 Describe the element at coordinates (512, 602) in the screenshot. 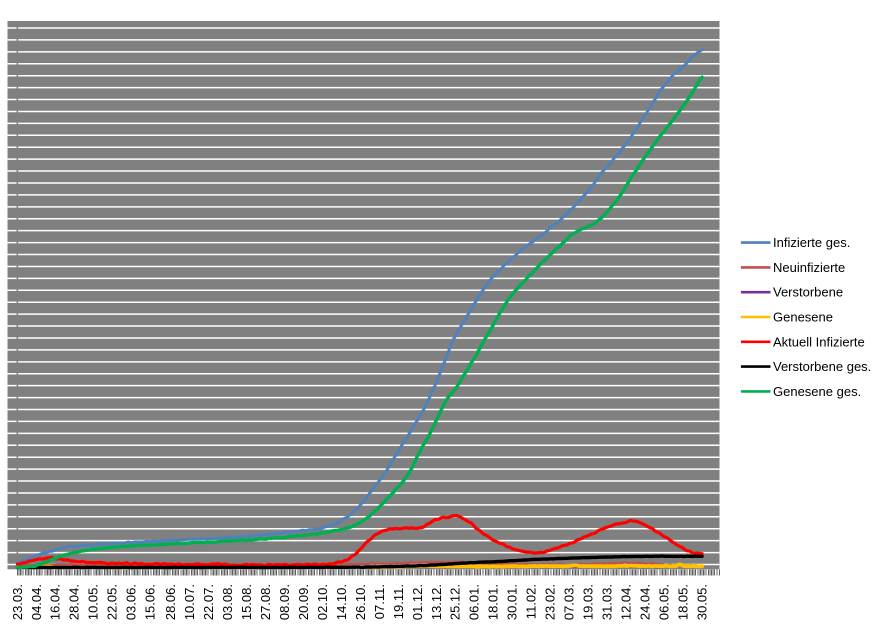

I see `svg-text: 30.01.` at that location.